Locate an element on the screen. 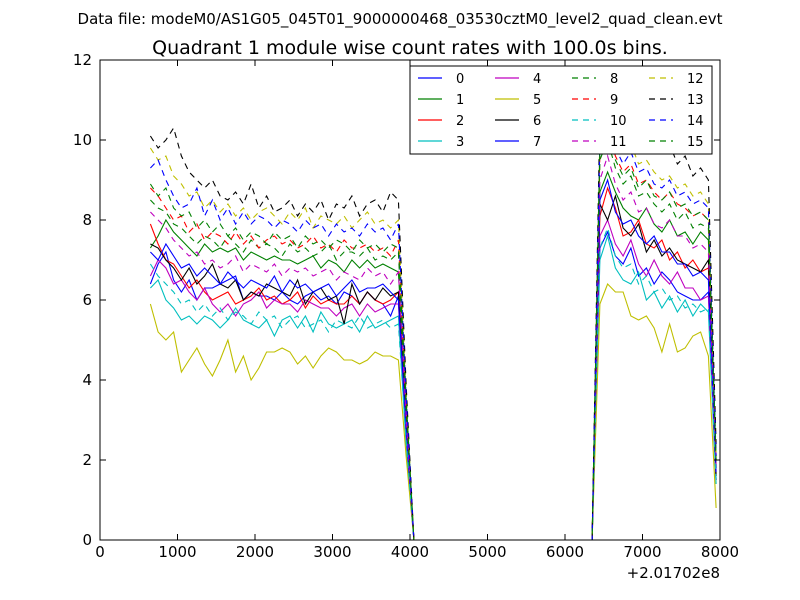 This screenshot has width=800, height=600. legend-label-3: 3 is located at coordinates (460, 142).